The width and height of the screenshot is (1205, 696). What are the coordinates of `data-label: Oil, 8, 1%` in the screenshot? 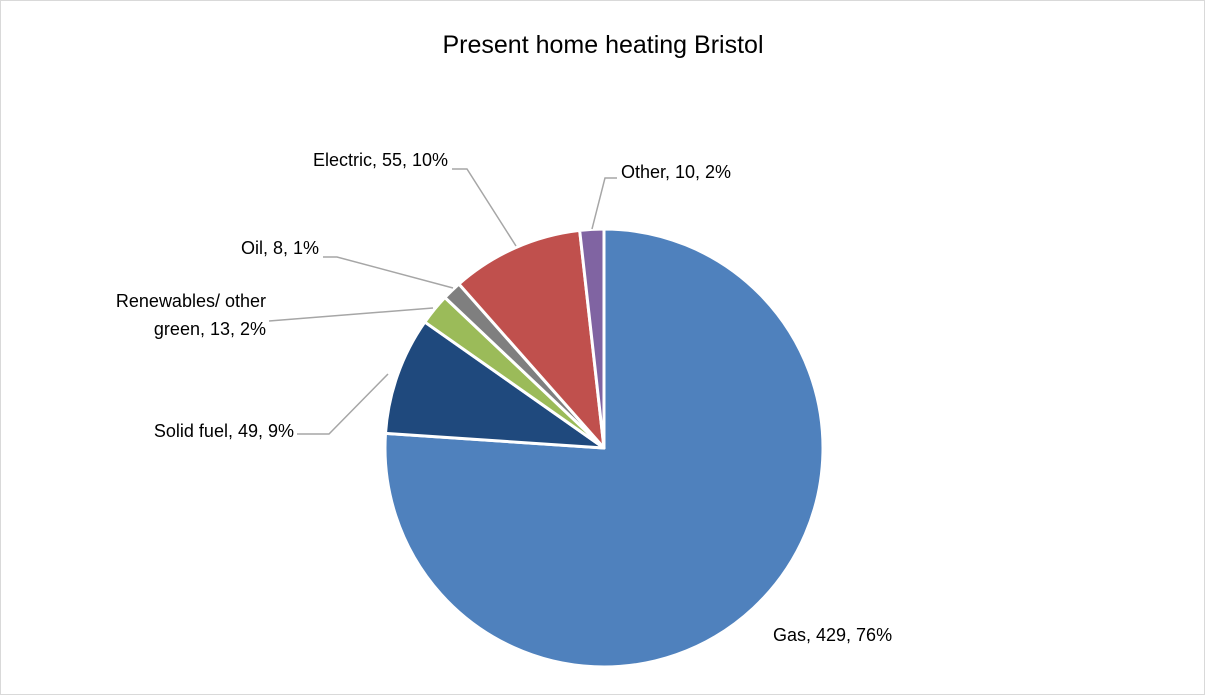 It's located at (280, 248).